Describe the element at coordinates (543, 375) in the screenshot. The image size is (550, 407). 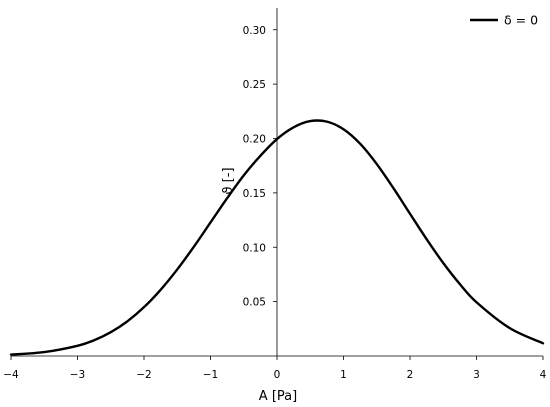
I see `x-tick-label: 4` at that location.